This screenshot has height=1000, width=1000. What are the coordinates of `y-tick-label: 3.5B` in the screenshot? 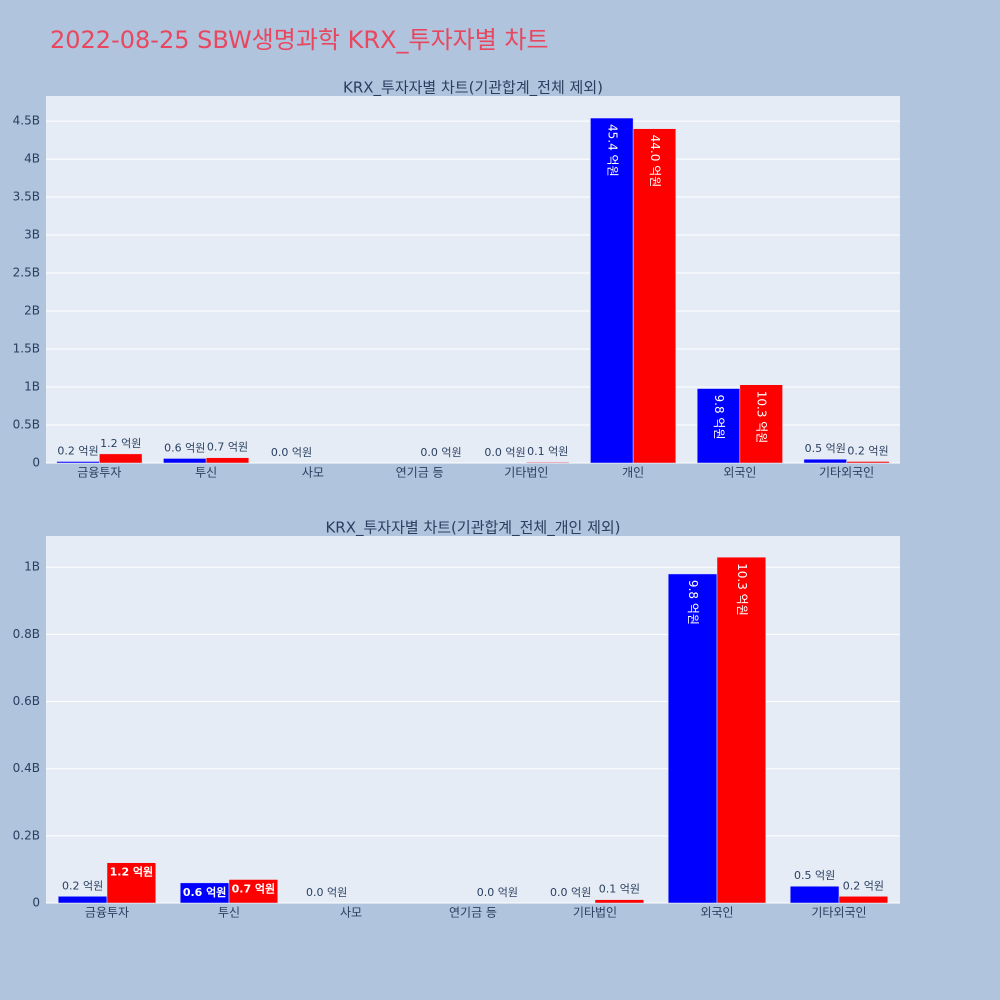 It's located at (26, 197).